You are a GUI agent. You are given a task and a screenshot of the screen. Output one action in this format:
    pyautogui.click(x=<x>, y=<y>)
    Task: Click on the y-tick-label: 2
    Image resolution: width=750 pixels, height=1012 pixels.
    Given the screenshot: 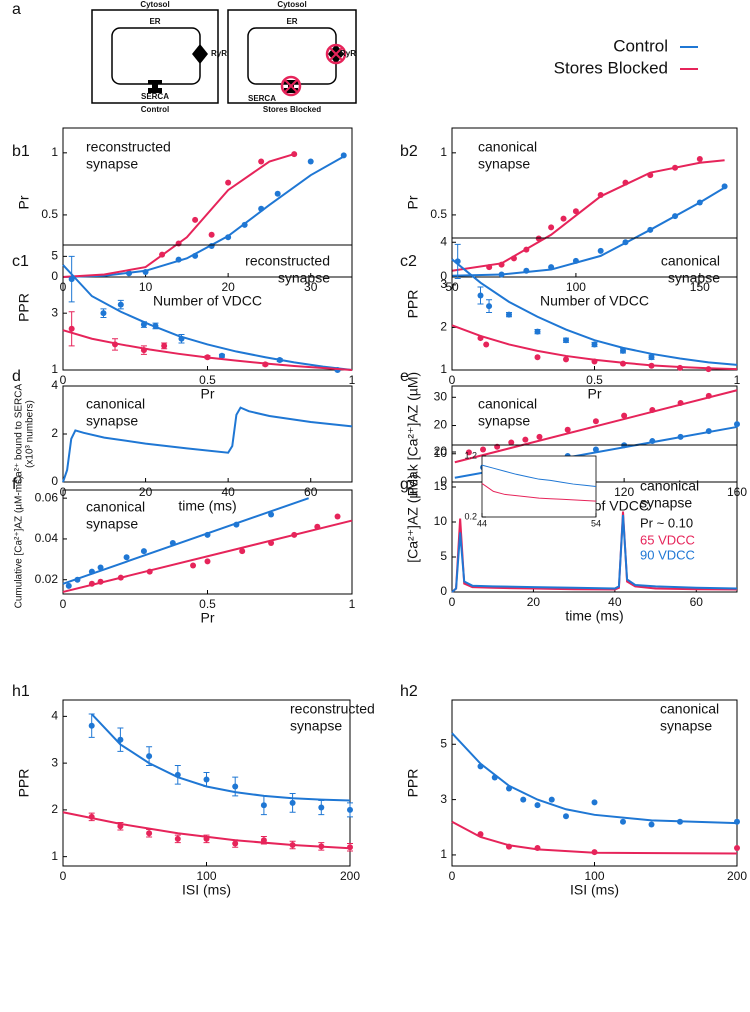 What is the action you would take?
    pyautogui.click(x=54, y=433)
    